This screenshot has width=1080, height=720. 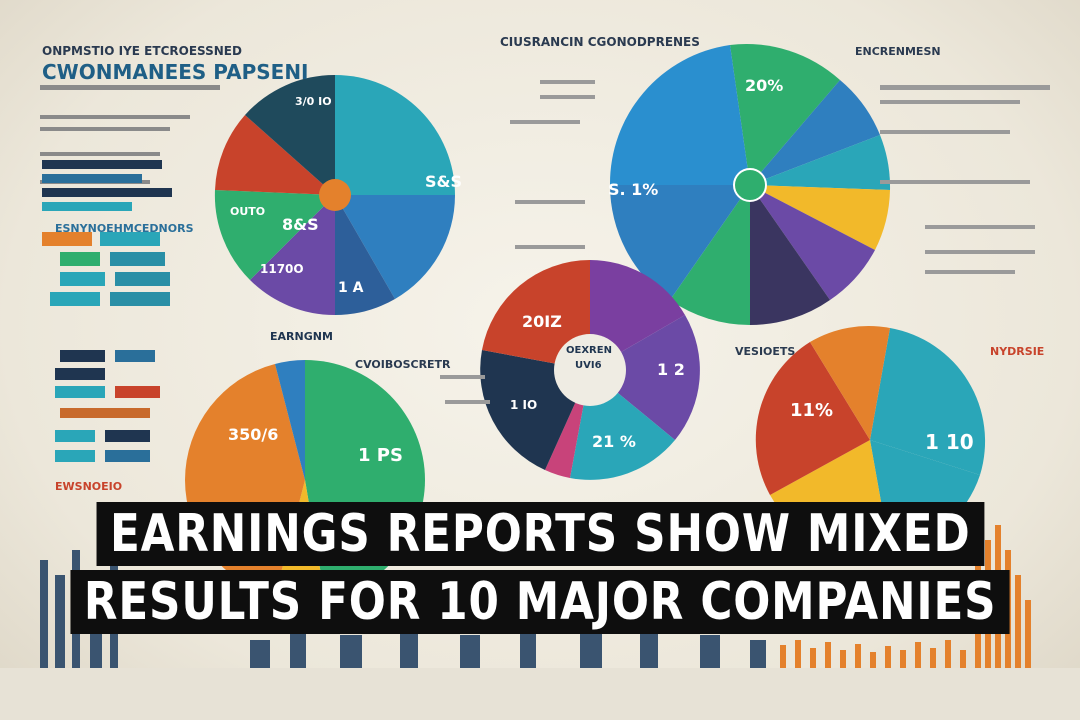 What do you see at coordinates (540, 694) in the screenshot?
I see `bottom-strip` at bounding box center [540, 694].